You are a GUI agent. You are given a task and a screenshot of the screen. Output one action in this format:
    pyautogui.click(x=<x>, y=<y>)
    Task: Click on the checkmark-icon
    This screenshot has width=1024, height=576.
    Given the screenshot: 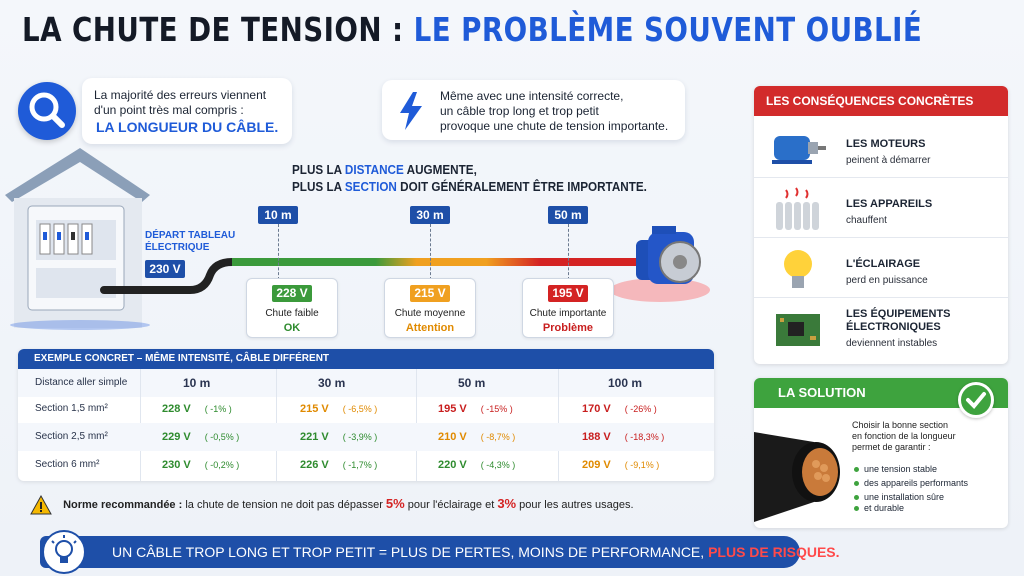 What is the action you would take?
    pyautogui.click(x=976, y=400)
    